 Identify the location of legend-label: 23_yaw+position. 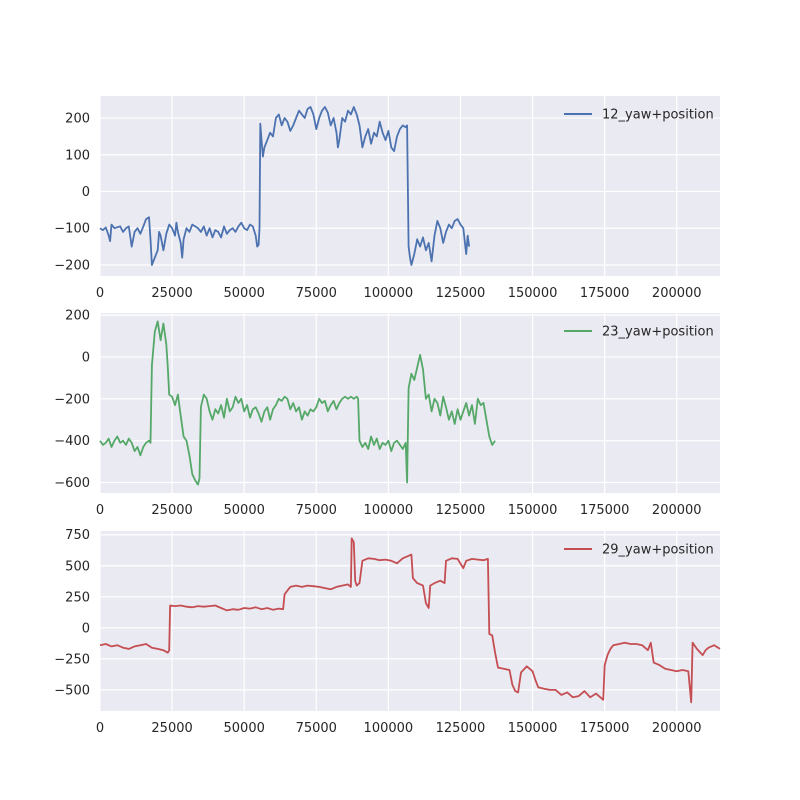
(658, 332).